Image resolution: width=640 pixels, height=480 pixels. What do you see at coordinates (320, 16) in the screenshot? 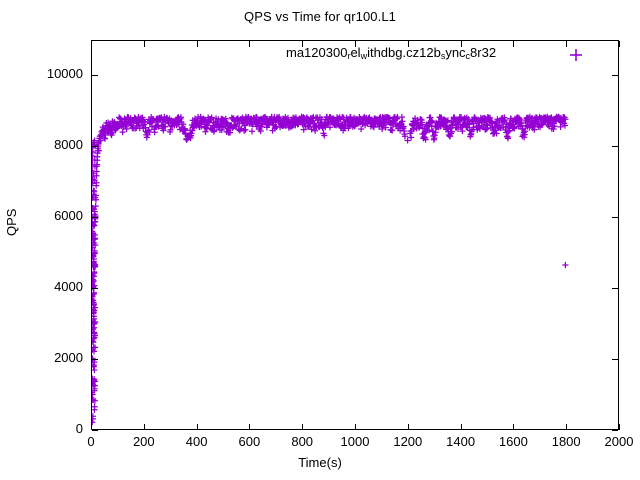
I see `chart-title: QPS vs Time for qr100.L1` at bounding box center [320, 16].